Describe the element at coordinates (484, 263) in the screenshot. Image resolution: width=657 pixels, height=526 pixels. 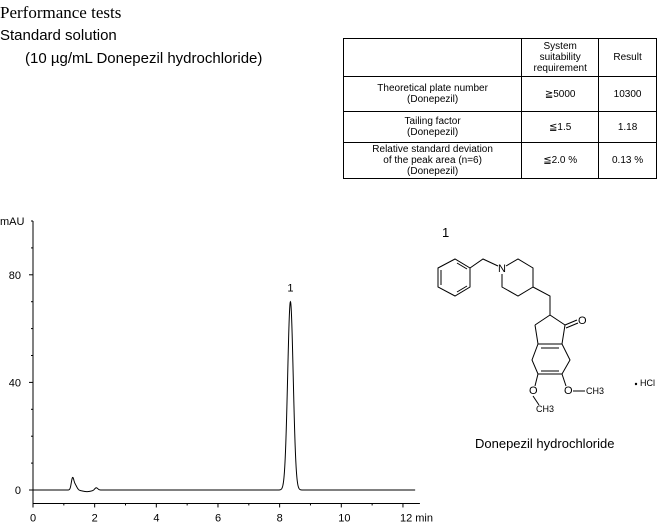
I see `benzyl-bond` at that location.